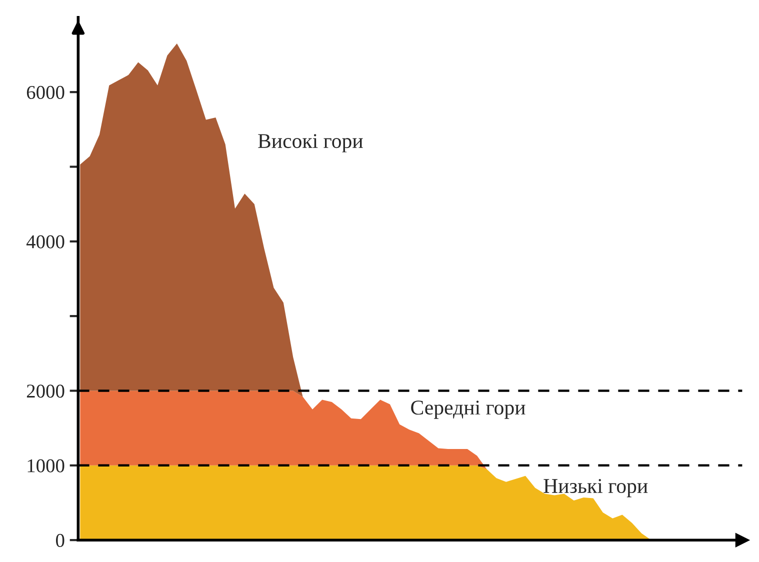 The height and width of the screenshot is (562, 759). What do you see at coordinates (596, 488) in the screenshot?
I see `series-label: Низькі гори` at bounding box center [596, 488].